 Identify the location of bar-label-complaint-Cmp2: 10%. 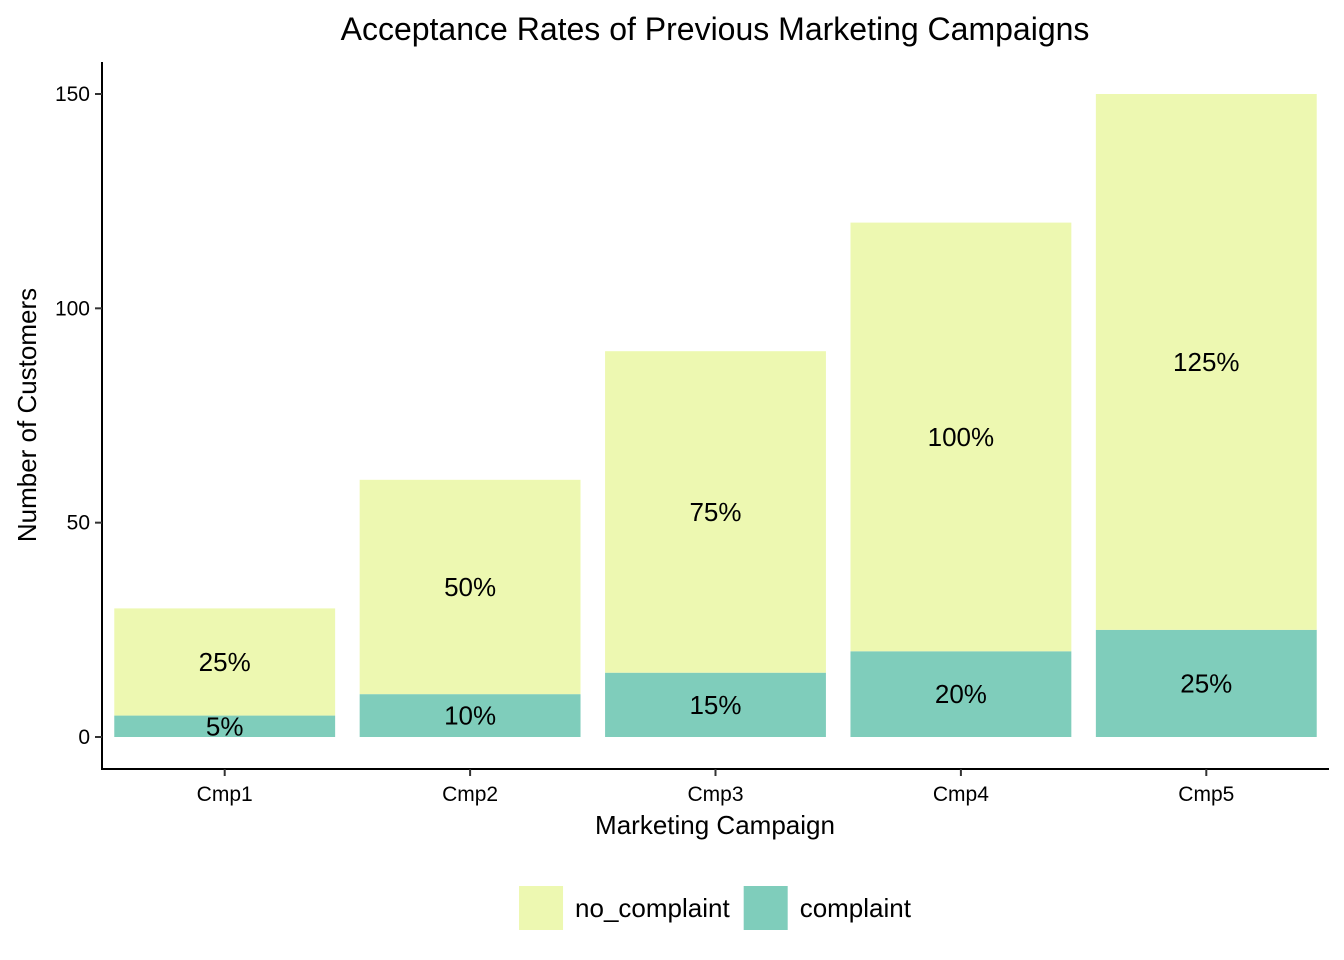
(470, 716).